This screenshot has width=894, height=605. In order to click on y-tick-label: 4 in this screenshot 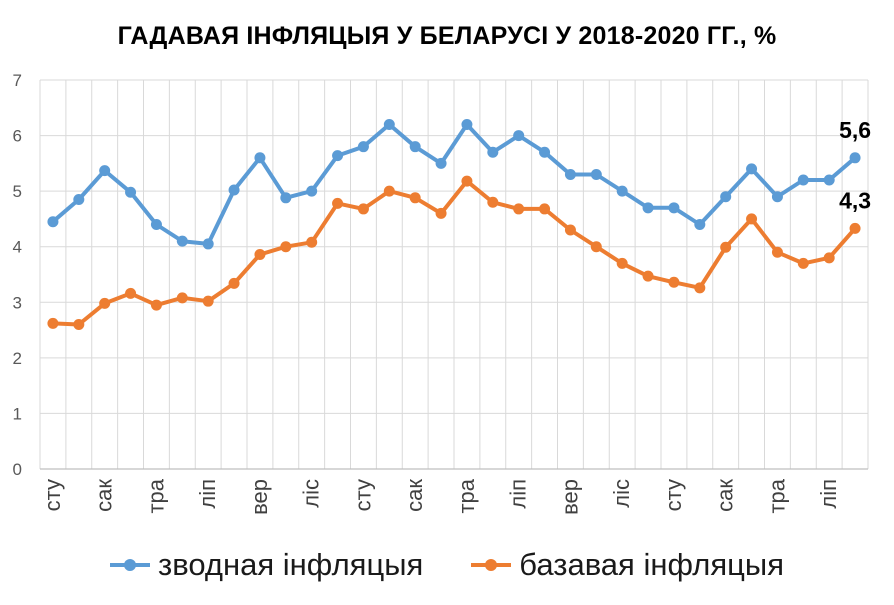, I will do `click(17, 247)`.